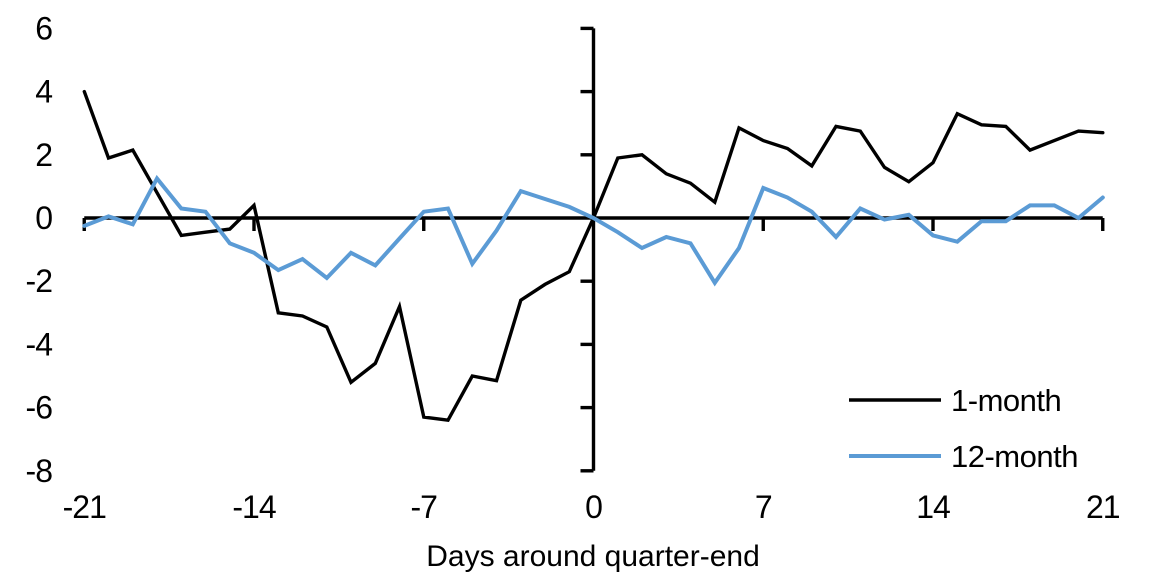 This screenshot has height=584, width=1152. Describe the element at coordinates (253, 507) in the screenshot. I see `x-tick-label: -14` at that location.